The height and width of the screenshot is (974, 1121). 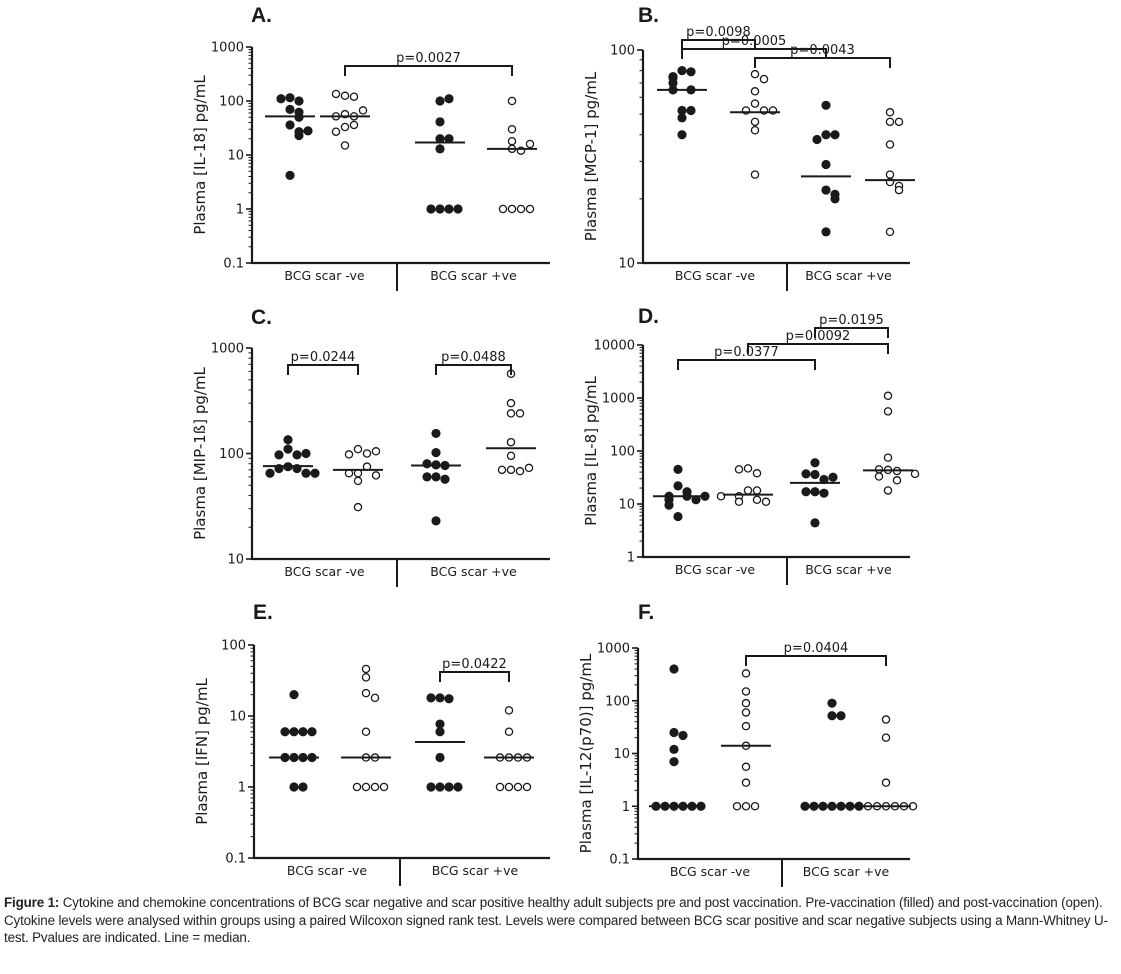 What do you see at coordinates (614, 346) in the screenshot?
I see `y-tick-label: 10000` at bounding box center [614, 346].